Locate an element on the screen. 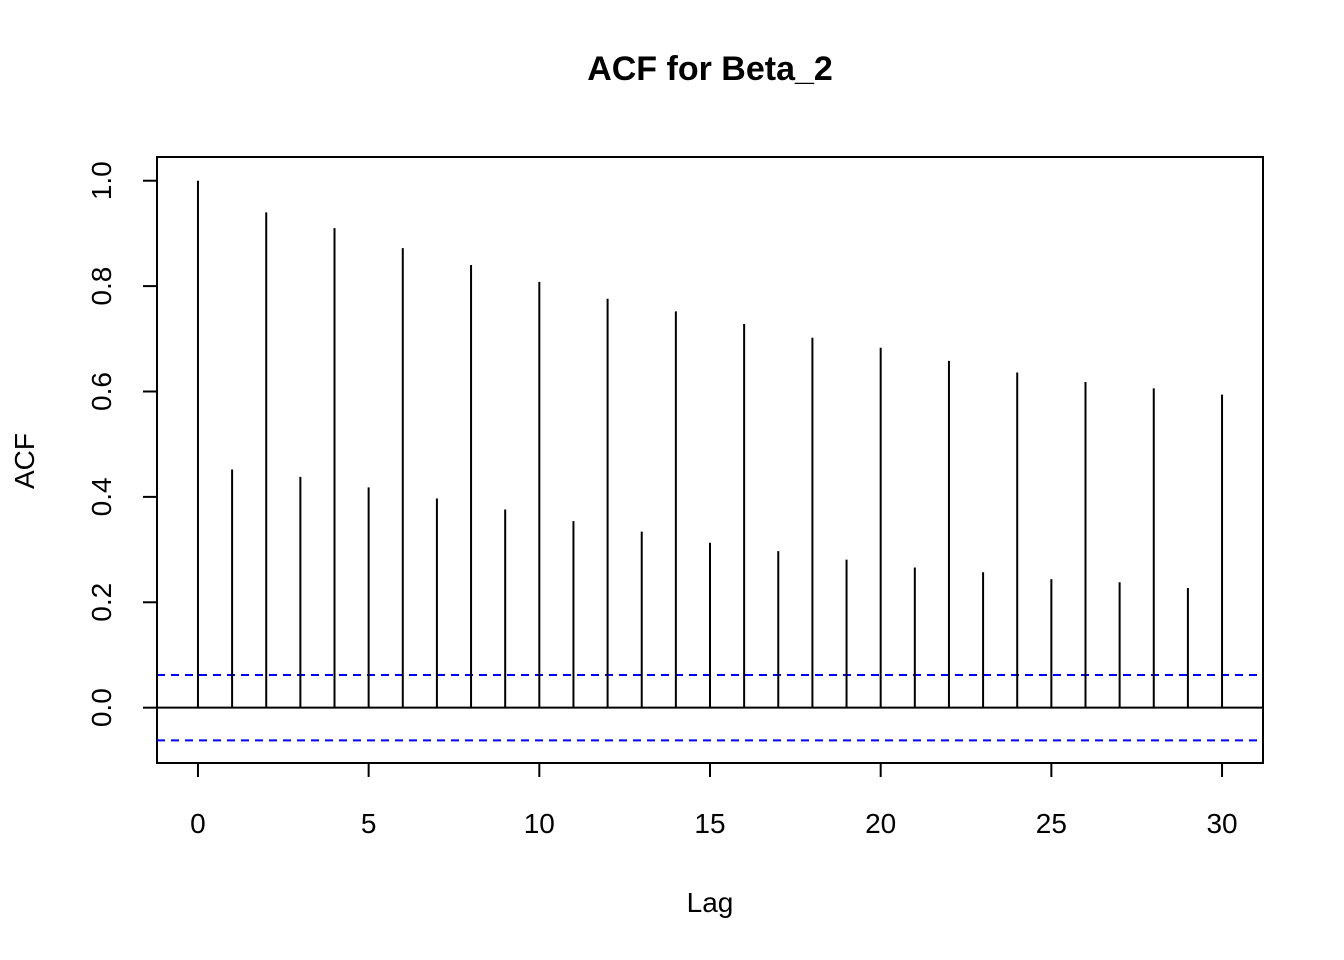 Image resolution: width=1344 pixels, height=960 pixels. y-tick-label: 1.0 is located at coordinates (101, 180).